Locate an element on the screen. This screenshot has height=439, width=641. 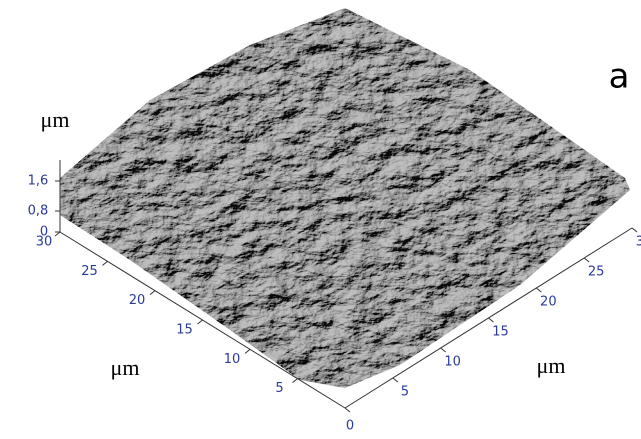
right-tick-label: 20 is located at coordinates (548, 302).